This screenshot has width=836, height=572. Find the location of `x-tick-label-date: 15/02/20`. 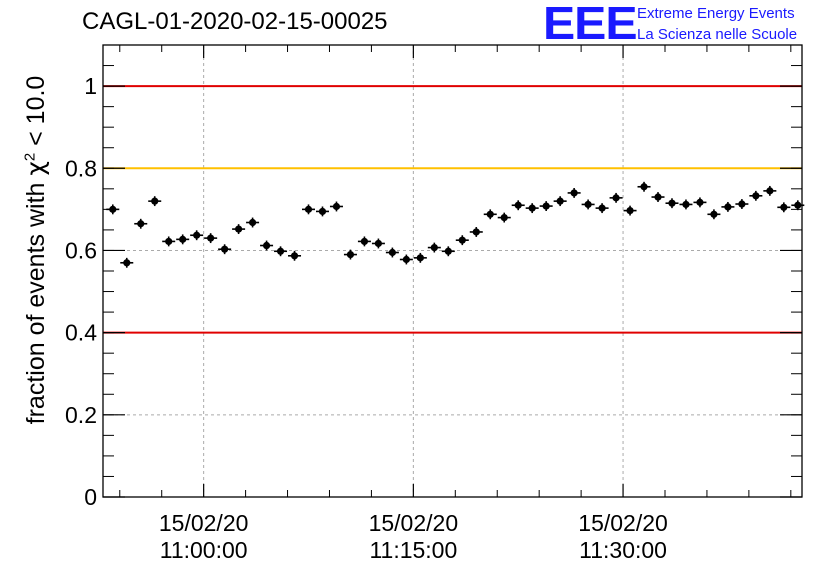

x-tick-label-date: 15/02/20 is located at coordinates (623, 523).